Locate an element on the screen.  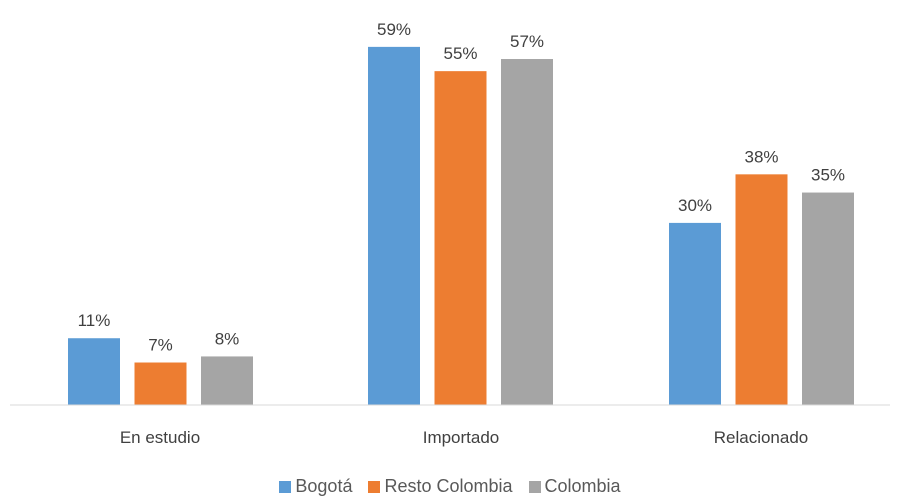
value-label-resto-colombia-en-estudio: 7% is located at coordinates (160, 345).